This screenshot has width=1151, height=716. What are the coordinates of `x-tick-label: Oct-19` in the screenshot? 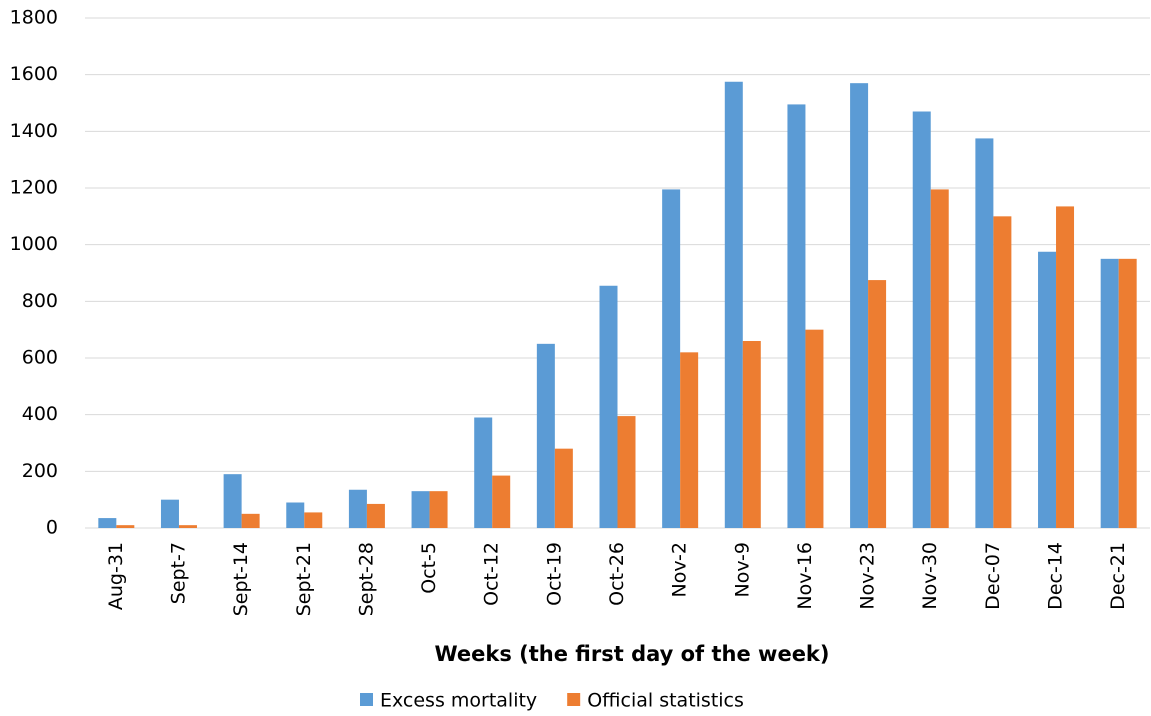 It's located at (554, 574).